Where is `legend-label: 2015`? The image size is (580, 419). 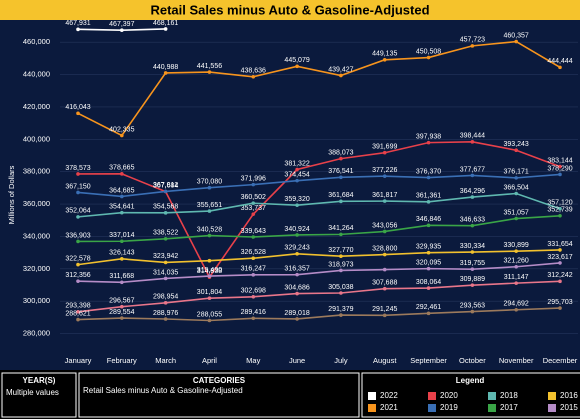 legend-label: 2015 is located at coordinates (569, 407).